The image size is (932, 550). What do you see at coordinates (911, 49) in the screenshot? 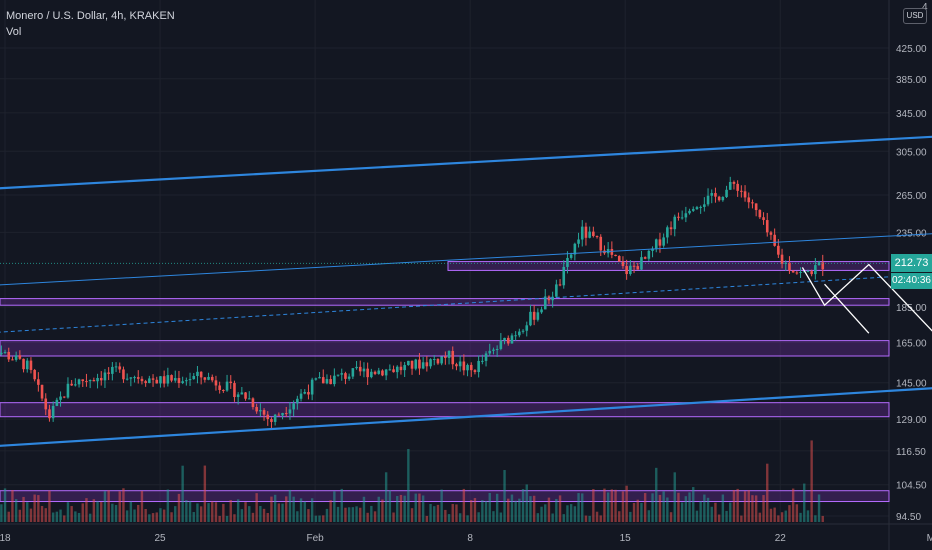
I see `y-tick-label: 425.00` at bounding box center [911, 49].